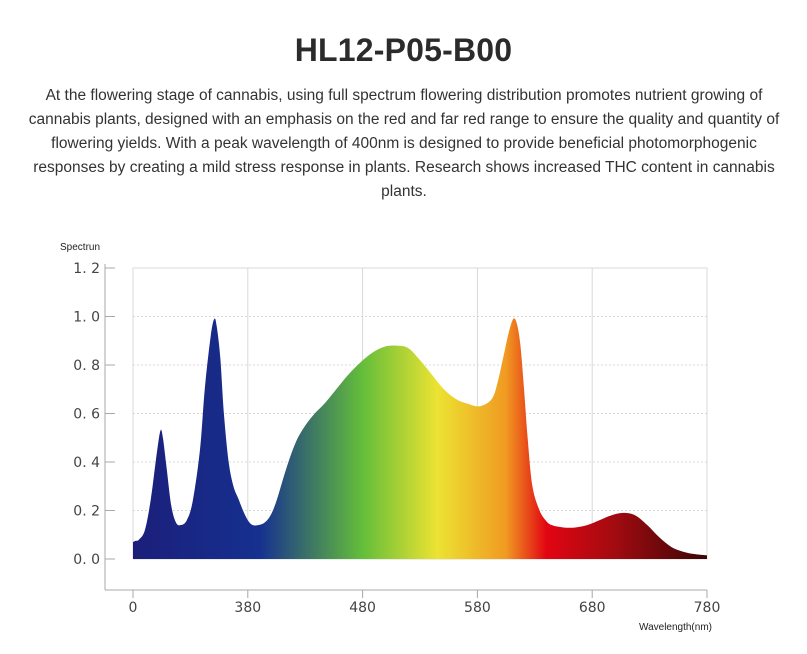  Describe the element at coordinates (247, 608) in the screenshot. I see `x-tick-label: 380` at that location.